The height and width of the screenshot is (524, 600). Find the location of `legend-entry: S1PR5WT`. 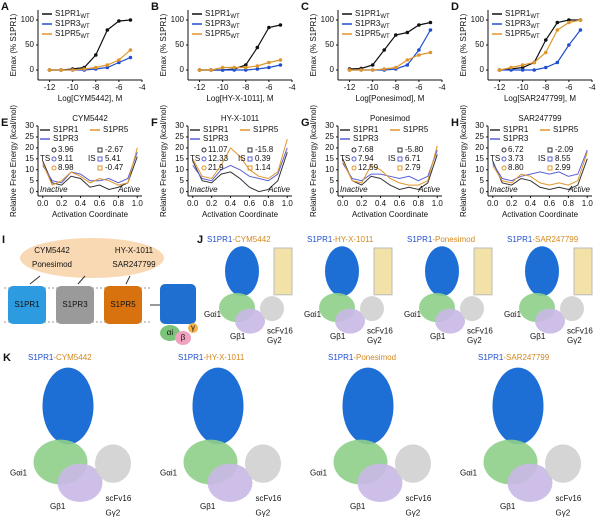

legend-entry: S1PR5WT is located at coordinates (222, 34).